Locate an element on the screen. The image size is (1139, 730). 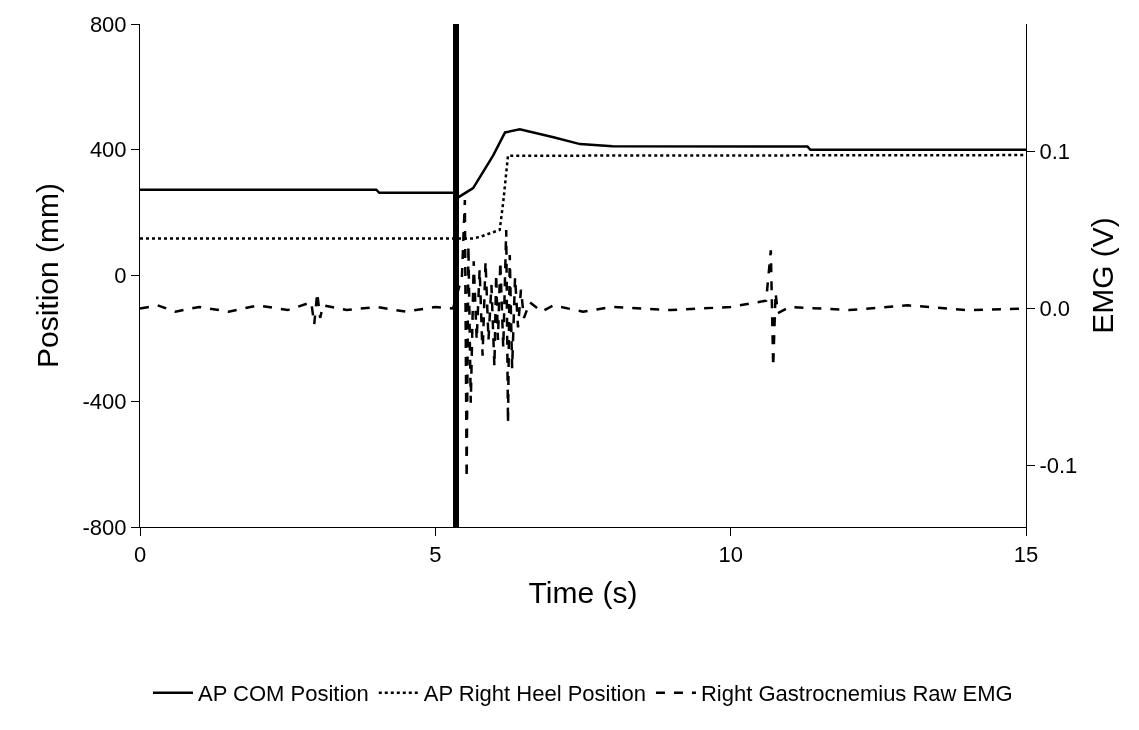
x-axis-title: Time (s) is located at coordinates (583, 592).